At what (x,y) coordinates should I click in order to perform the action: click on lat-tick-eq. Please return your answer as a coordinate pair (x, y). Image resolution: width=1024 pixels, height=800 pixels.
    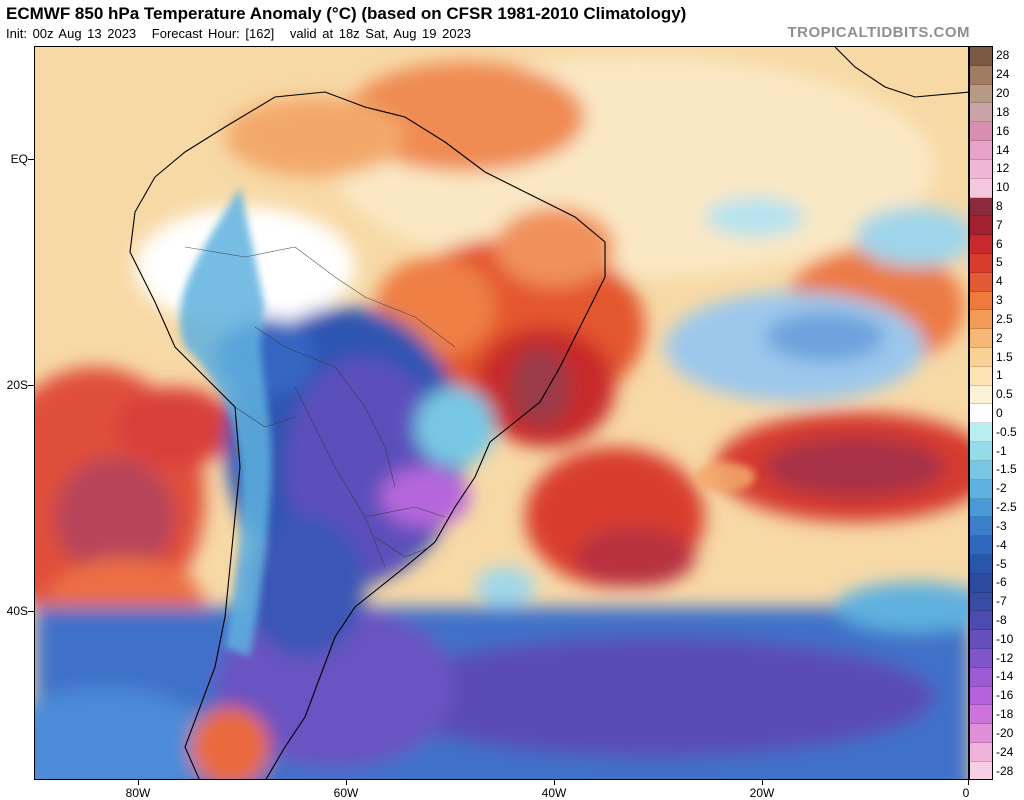
    Looking at the image, I should click on (31, 159).